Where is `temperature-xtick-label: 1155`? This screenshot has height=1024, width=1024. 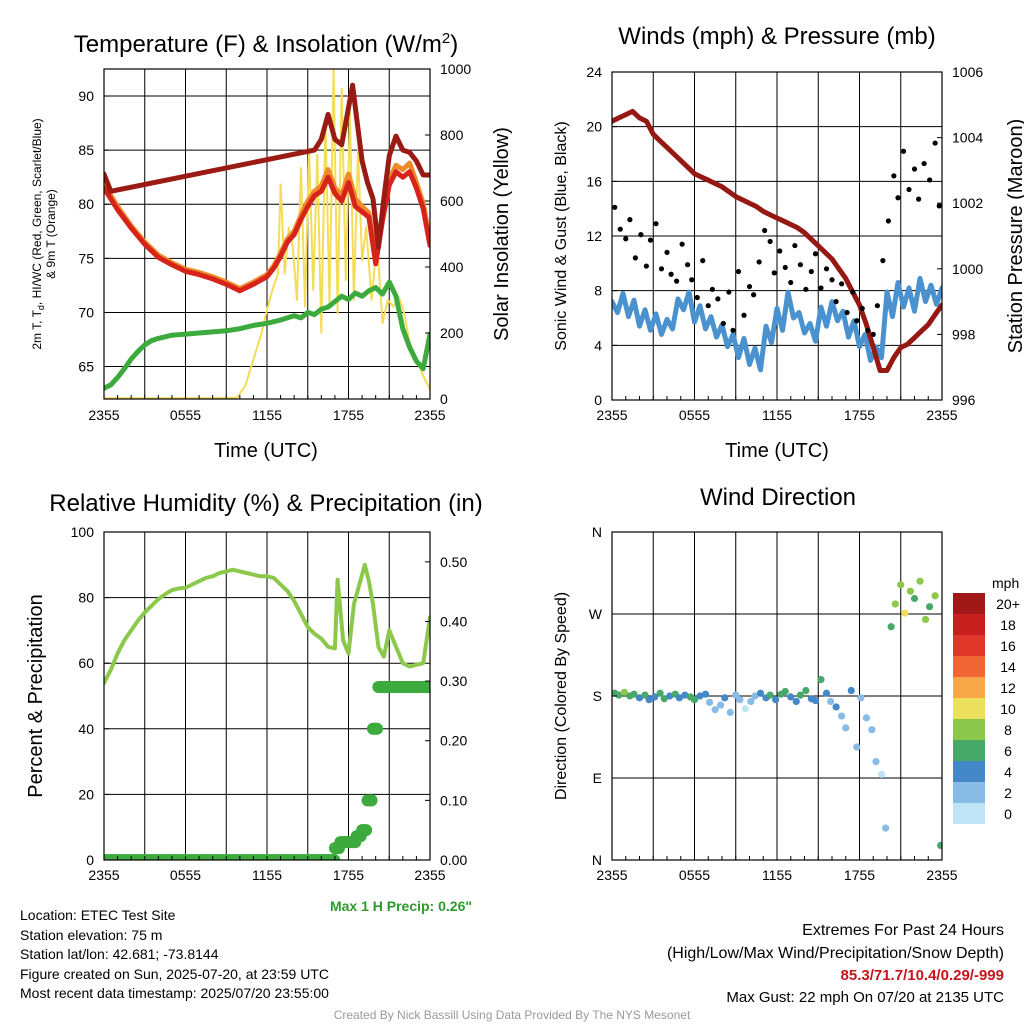
temperature-xtick-label: 1155 is located at coordinates (267, 415).